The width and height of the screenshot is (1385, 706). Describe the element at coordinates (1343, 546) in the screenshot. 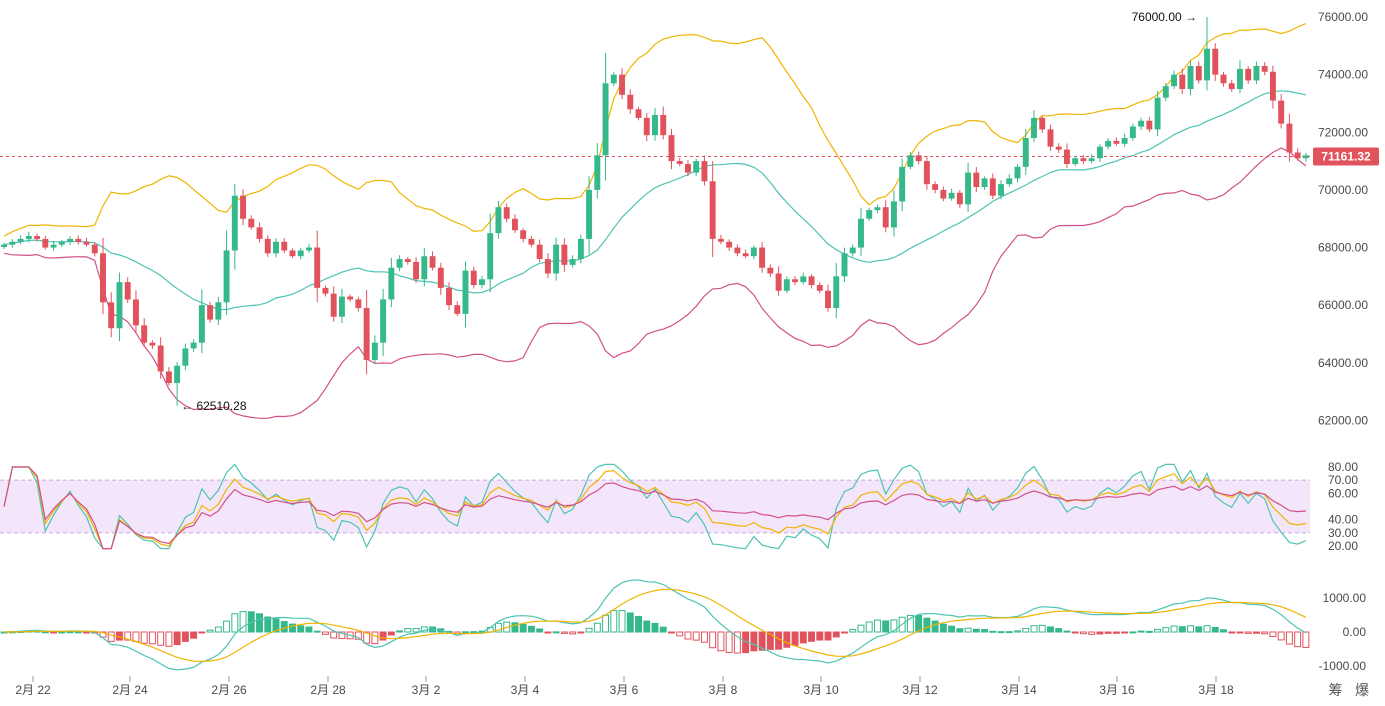

I see `rsi-tick-label: 20.00` at that location.